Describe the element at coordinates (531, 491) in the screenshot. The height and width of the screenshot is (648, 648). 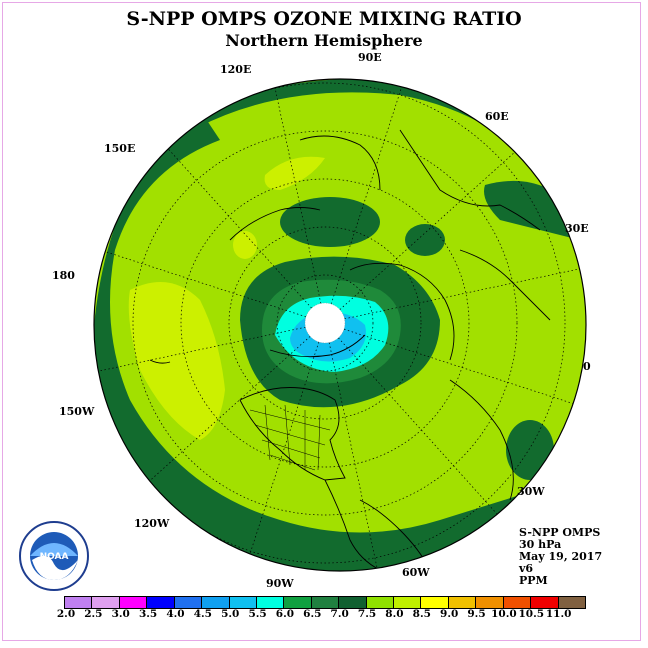
I see `lon-label-30w: 30W` at that location.